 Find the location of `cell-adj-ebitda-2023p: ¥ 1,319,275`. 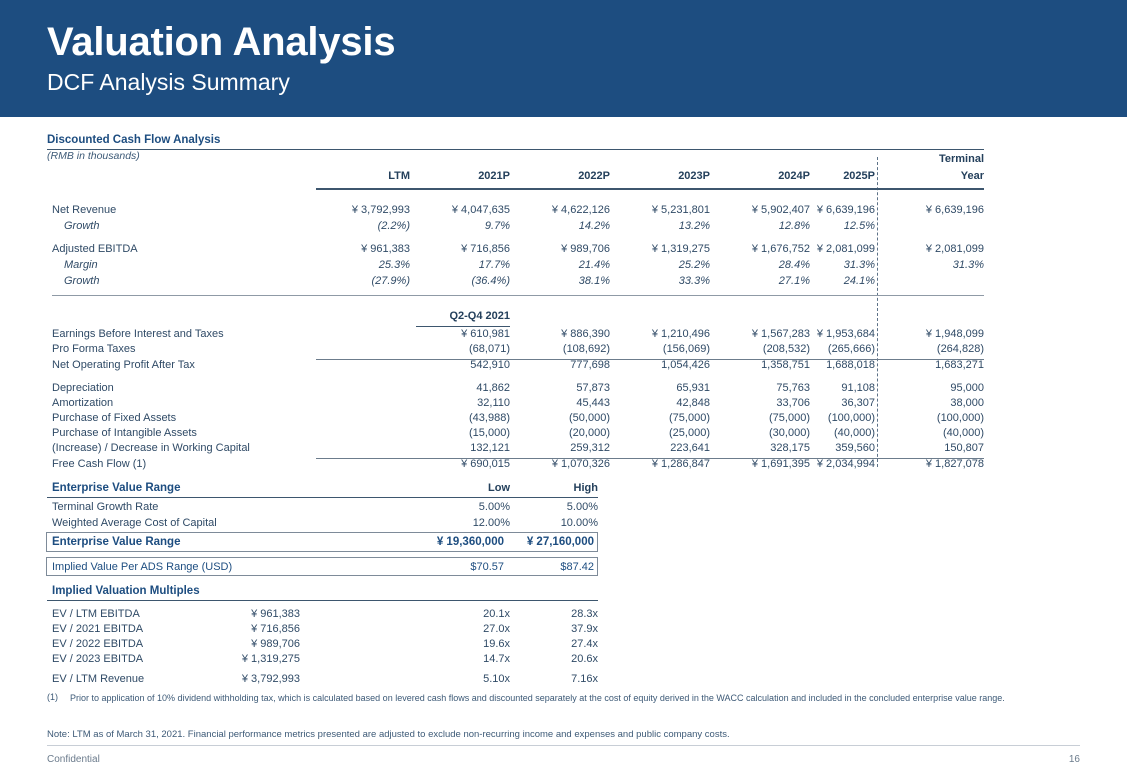

cell-adj-ebitda-2023p: ¥ 1,319,275 is located at coordinates (680, 249).